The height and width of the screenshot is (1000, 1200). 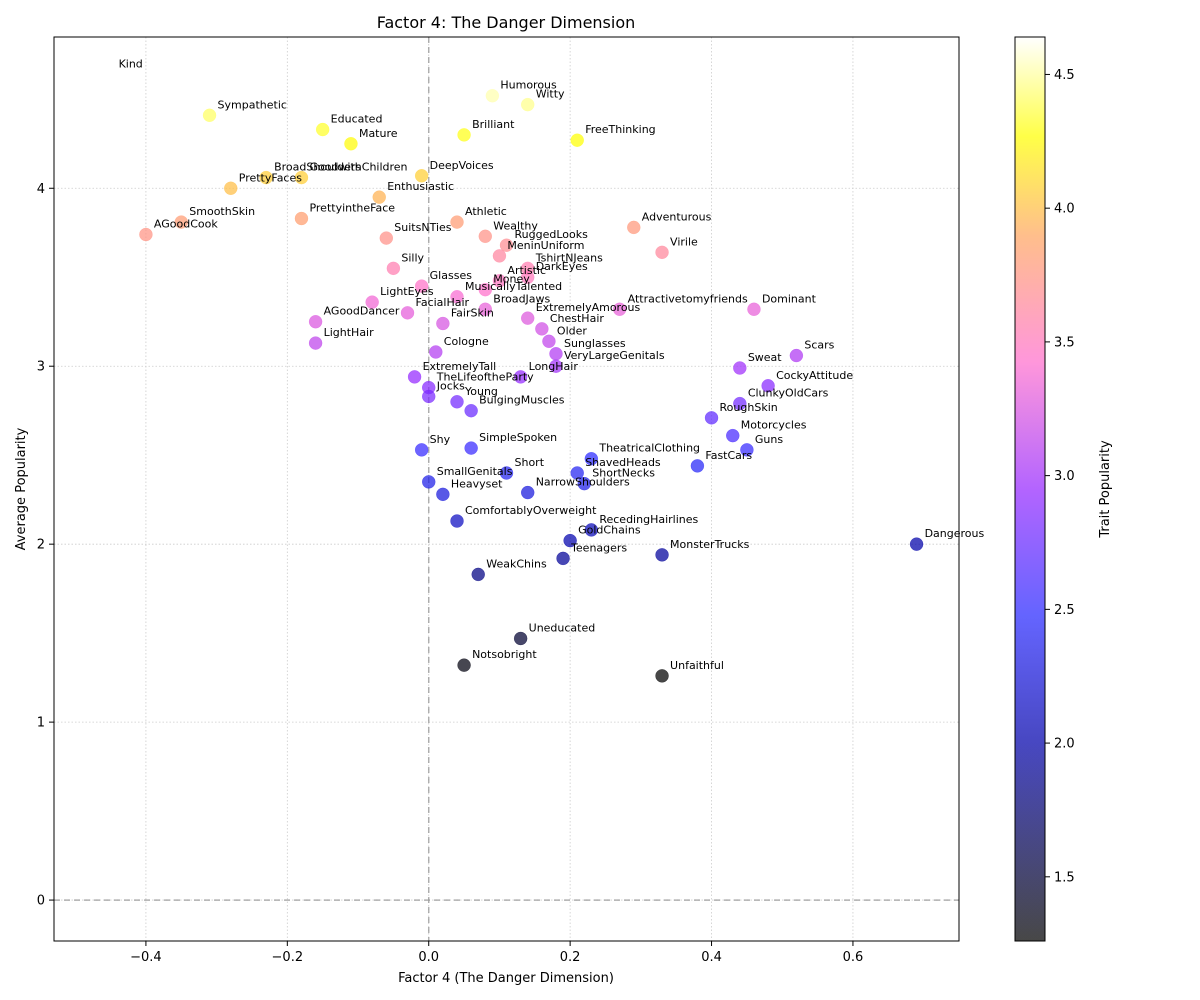 I want to click on point-label: ComfortablyOverweight, so click(x=531, y=510).